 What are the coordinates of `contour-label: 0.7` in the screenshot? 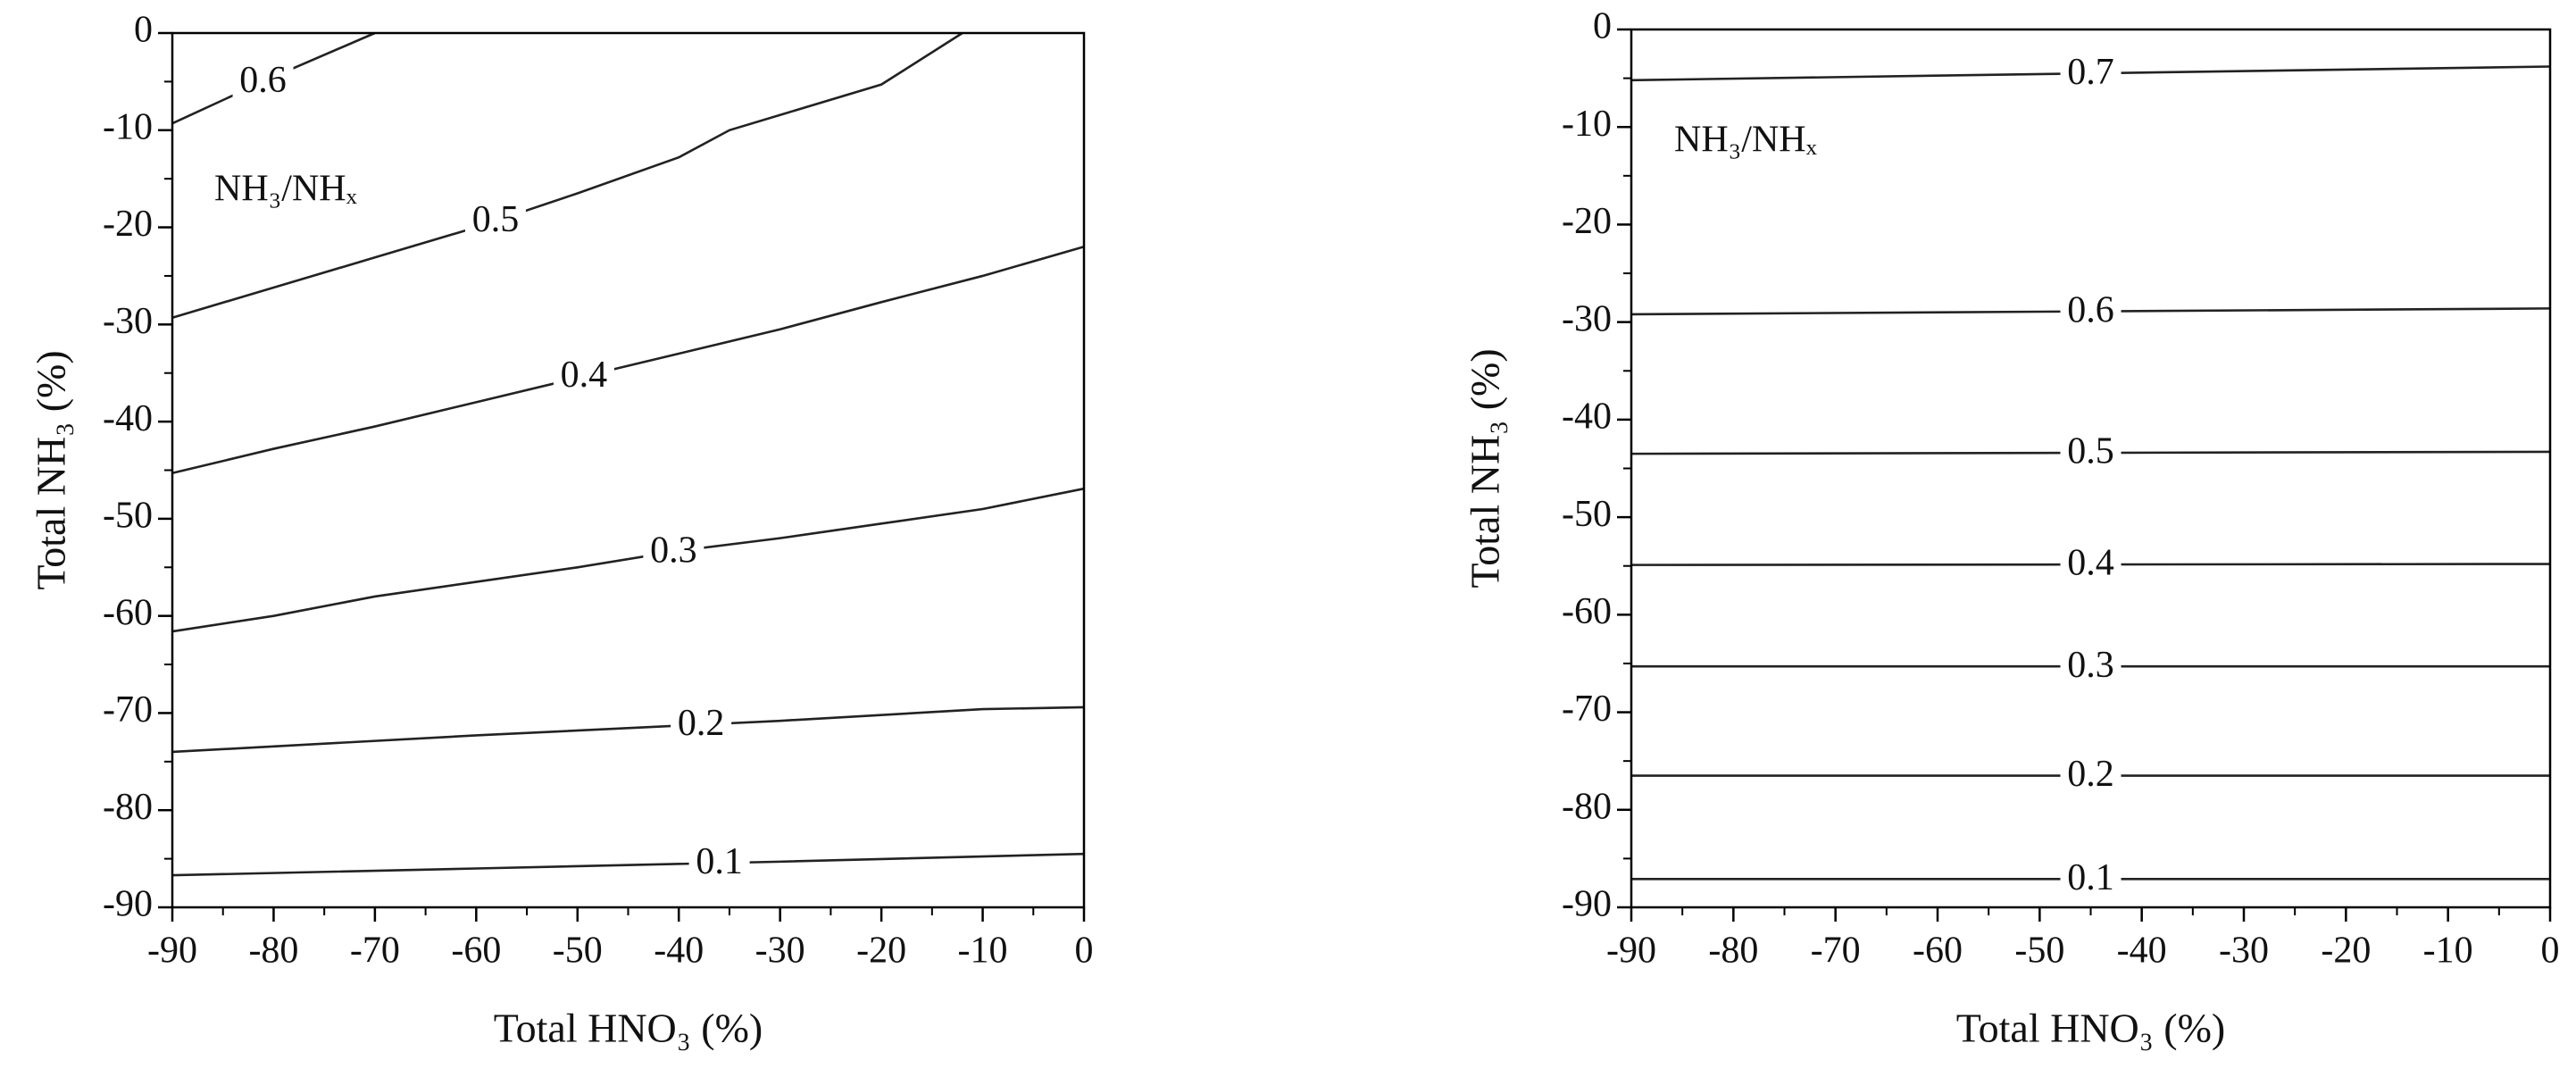 It's located at (2090, 72).